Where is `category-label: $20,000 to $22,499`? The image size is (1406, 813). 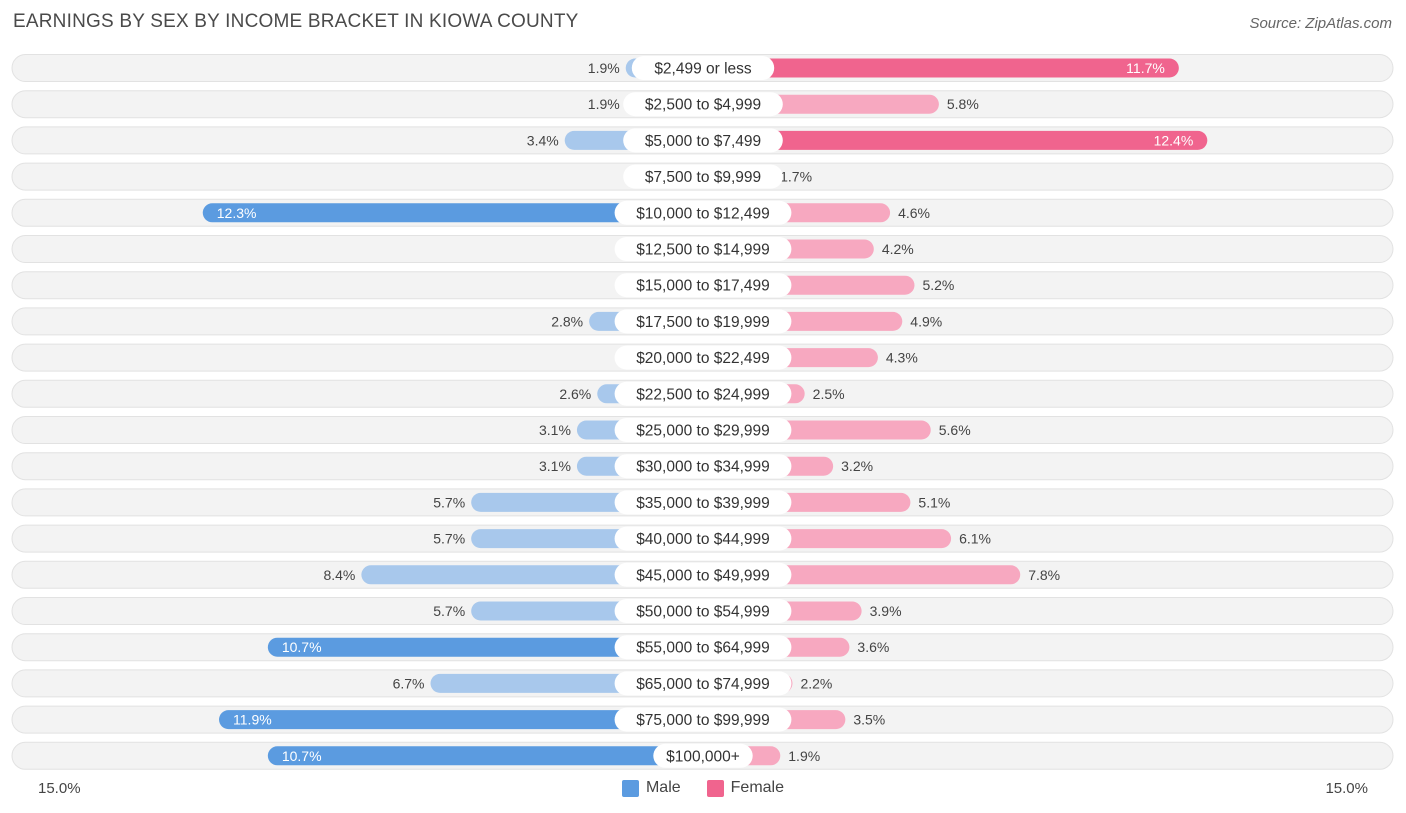 category-label: $20,000 to $22,499 is located at coordinates (703, 358).